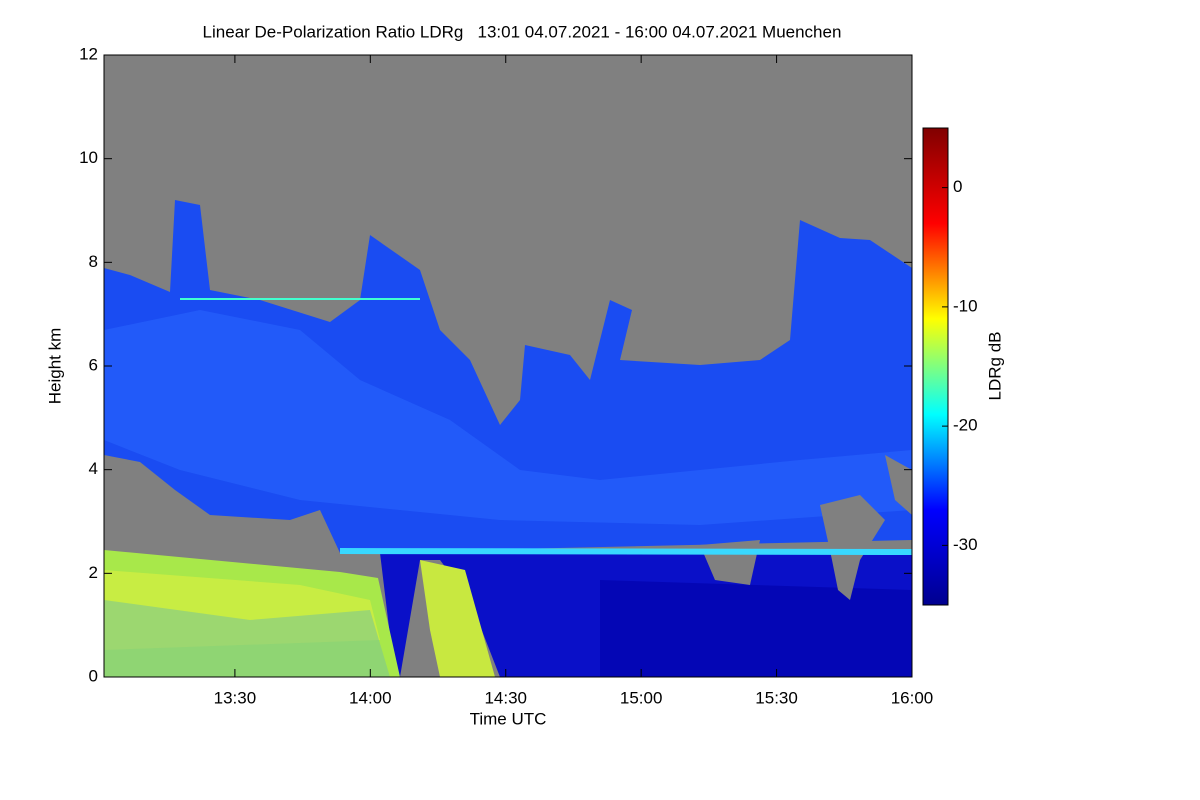 This screenshot has width=1200, height=800. What do you see at coordinates (994, 366) in the screenshot?
I see `colorbar-label: LDRg dB` at bounding box center [994, 366].